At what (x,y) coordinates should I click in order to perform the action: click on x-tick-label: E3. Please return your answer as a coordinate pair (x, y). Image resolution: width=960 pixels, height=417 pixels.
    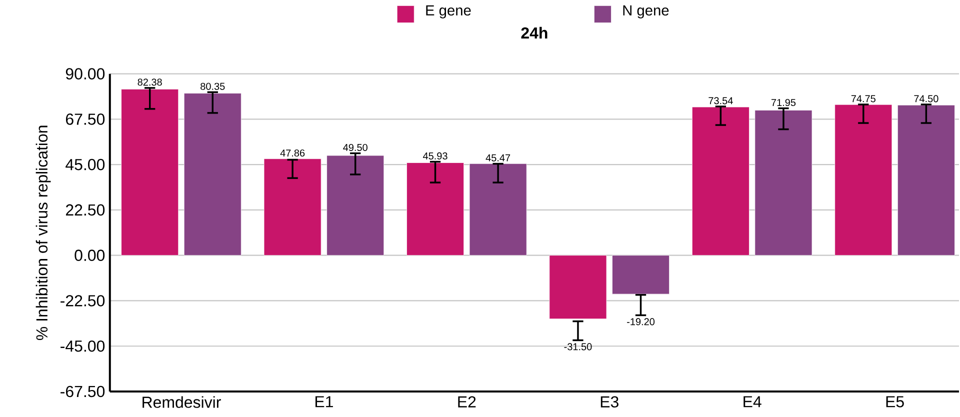
    Looking at the image, I should click on (609, 402).